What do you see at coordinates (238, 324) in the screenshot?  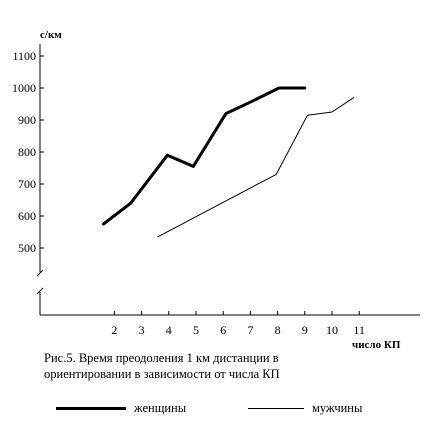 I see `x-ticks: 2 3 4 5 6 7 8 9 10 11` at bounding box center [238, 324].